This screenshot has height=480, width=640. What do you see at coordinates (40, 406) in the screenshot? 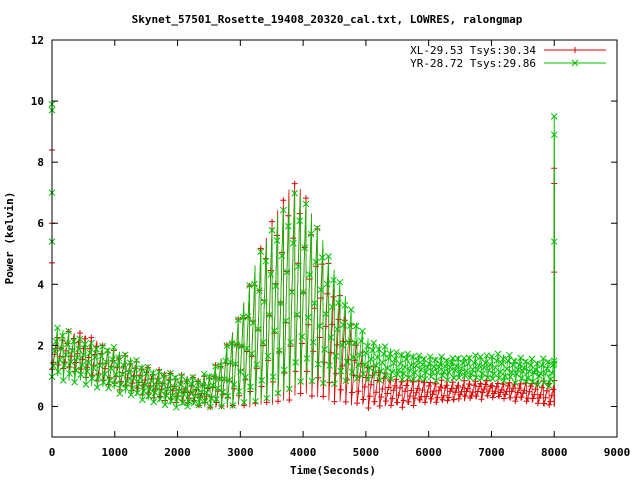
I see `y-tick-label: 0` at bounding box center [40, 406].